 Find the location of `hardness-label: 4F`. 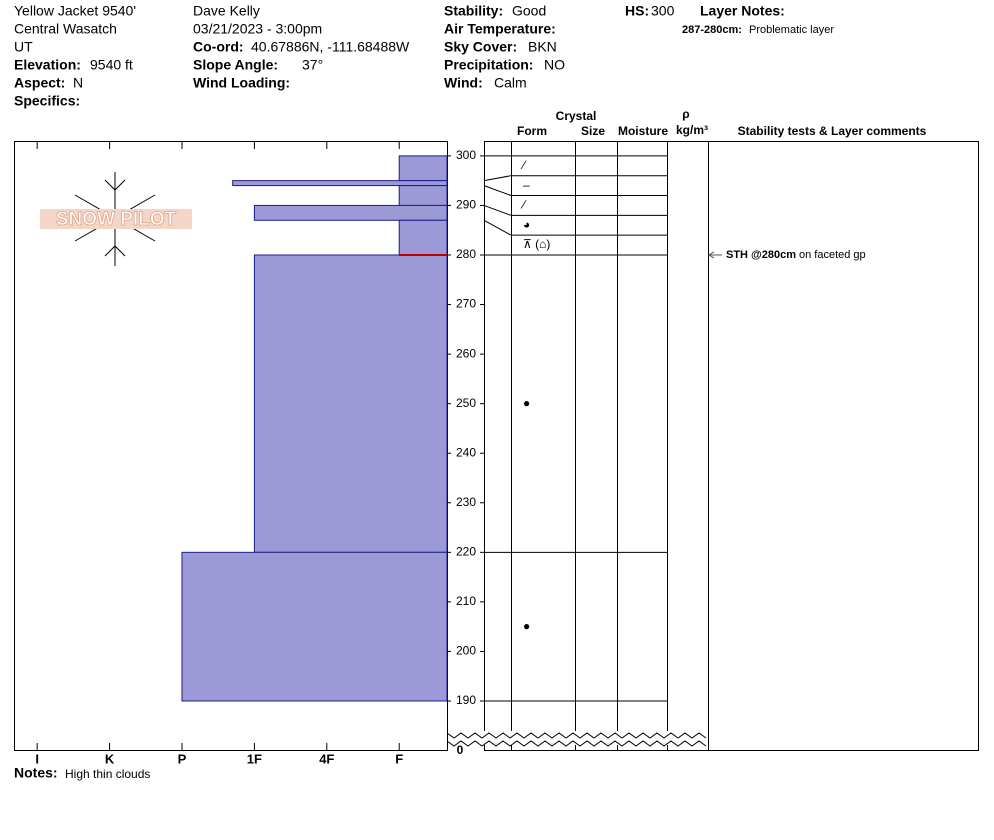

hardness-label: 4F is located at coordinates (326, 758).